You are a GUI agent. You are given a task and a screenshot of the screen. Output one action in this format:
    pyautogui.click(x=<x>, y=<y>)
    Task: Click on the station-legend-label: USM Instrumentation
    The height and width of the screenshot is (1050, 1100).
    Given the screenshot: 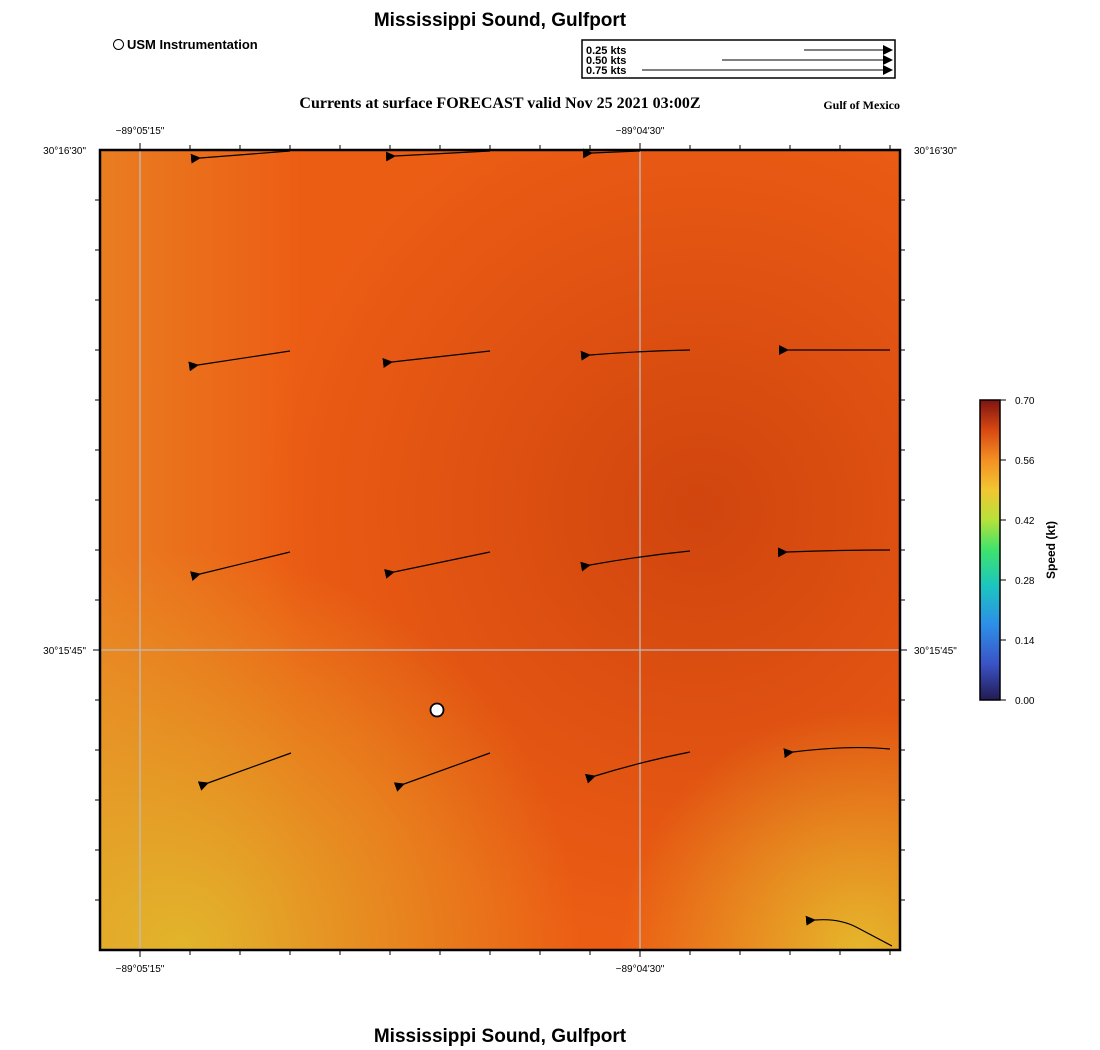 What is the action you would take?
    pyautogui.click(x=192, y=44)
    